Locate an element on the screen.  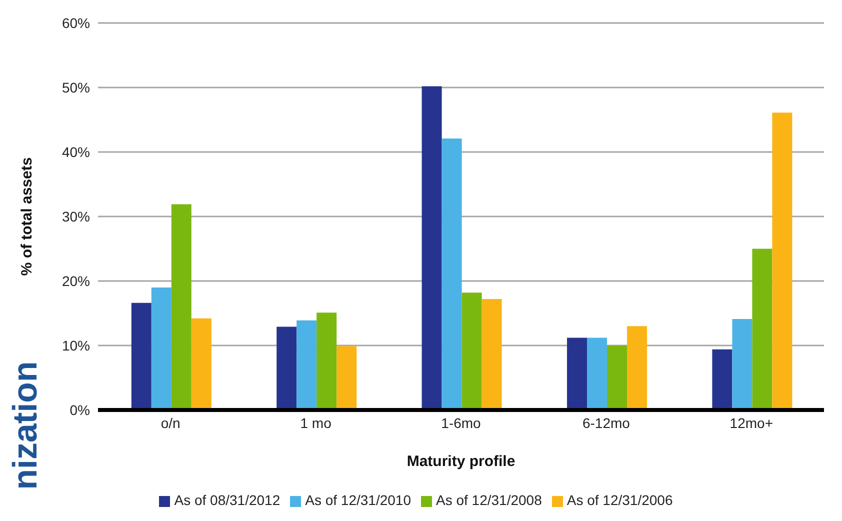
x-tick-label: o/n is located at coordinates (170, 422).